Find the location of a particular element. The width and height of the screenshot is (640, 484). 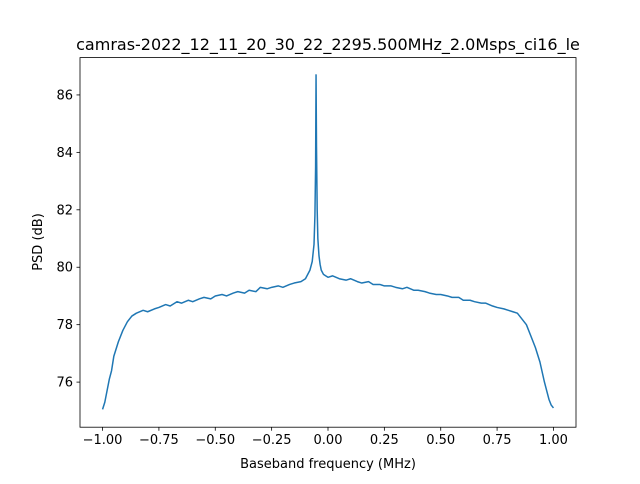

x-tick-label: 0.50 is located at coordinates (440, 440).